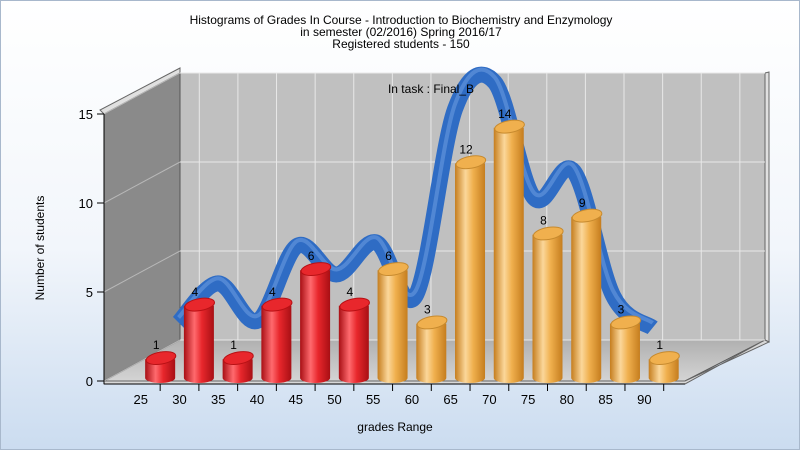  What do you see at coordinates (621, 310) in the screenshot?
I see `data-label-85: 3` at bounding box center [621, 310].